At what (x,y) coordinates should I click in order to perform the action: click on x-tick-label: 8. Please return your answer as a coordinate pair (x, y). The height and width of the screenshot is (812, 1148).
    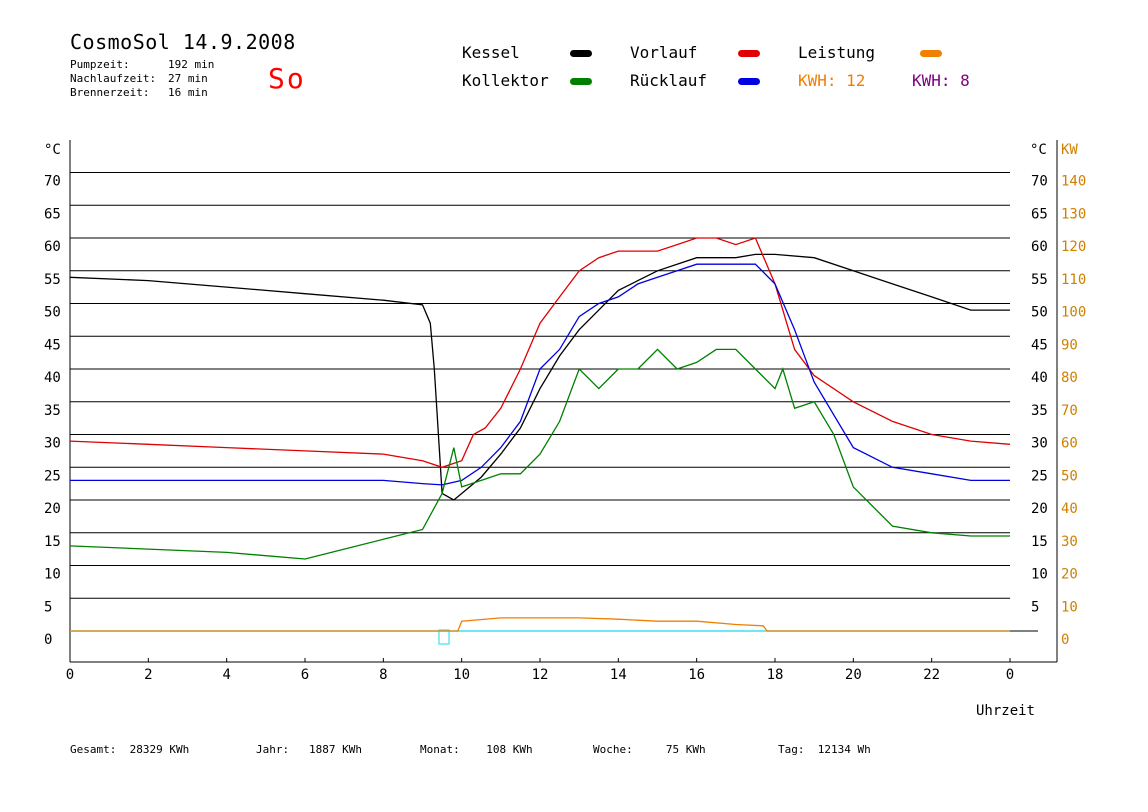
    Looking at the image, I should click on (383, 675).